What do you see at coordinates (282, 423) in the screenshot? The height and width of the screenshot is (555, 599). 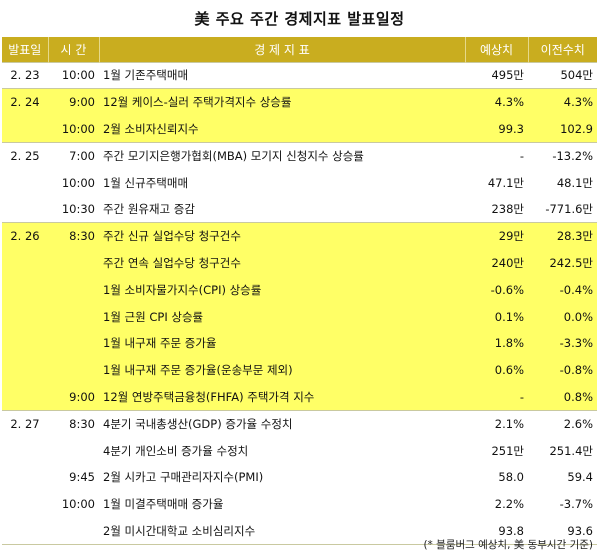 I see `indicator-cell: 4분기 국내총생산(GDP) 증가율 수정치` at bounding box center [282, 423].